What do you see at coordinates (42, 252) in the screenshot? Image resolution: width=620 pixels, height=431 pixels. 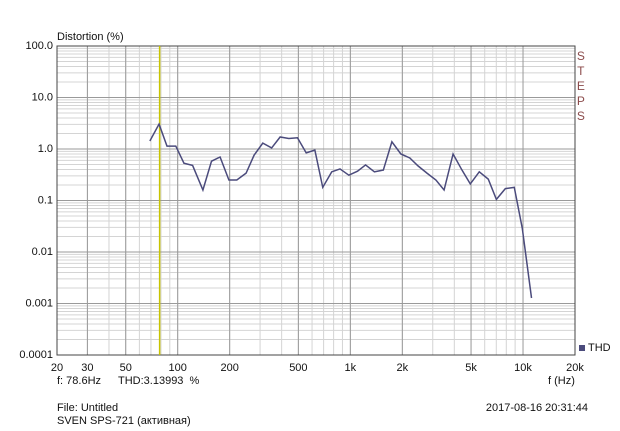 I see `y-tick-label: 0.01` at bounding box center [42, 252].